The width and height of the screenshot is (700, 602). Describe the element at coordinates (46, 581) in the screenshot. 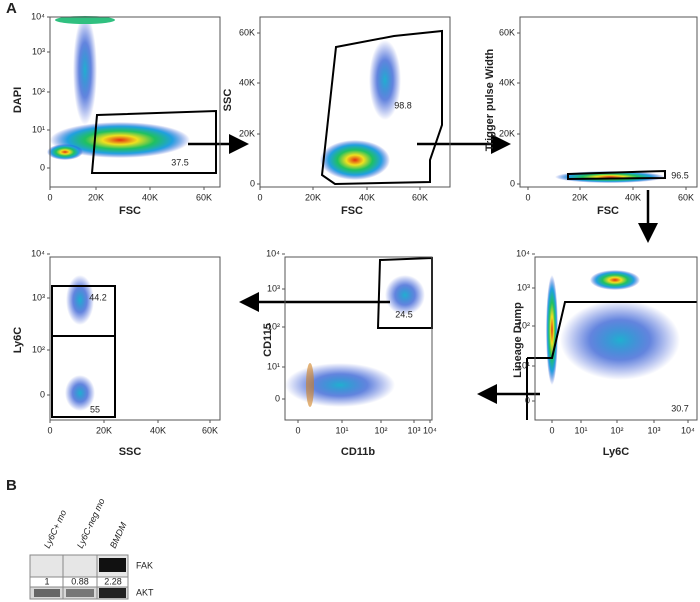

I see `band-ratio: 1` at that location.